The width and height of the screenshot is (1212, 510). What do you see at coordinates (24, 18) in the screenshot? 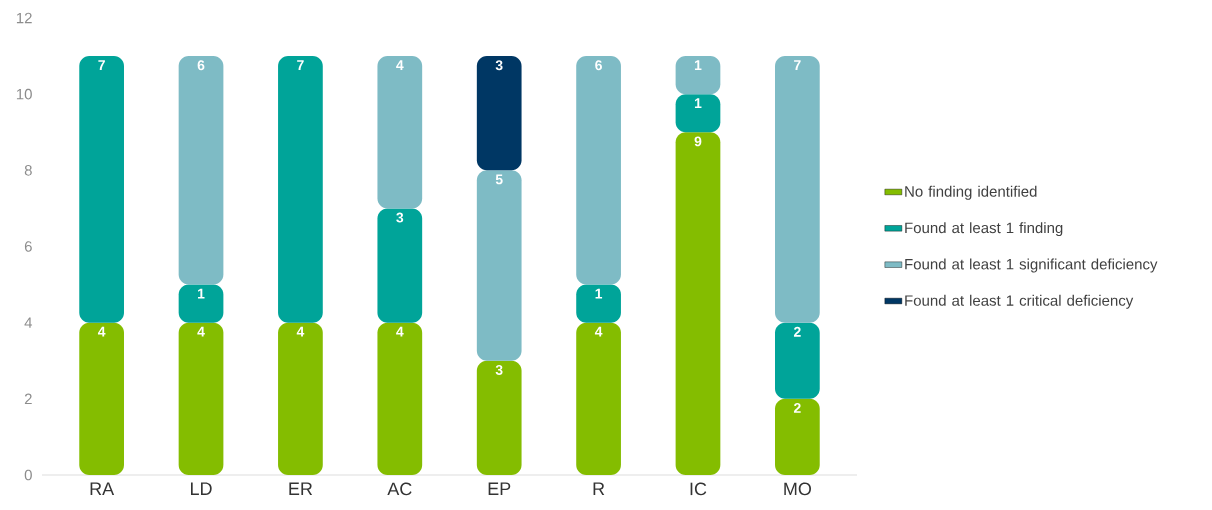
I see `y-tick-label: 12` at bounding box center [24, 18].